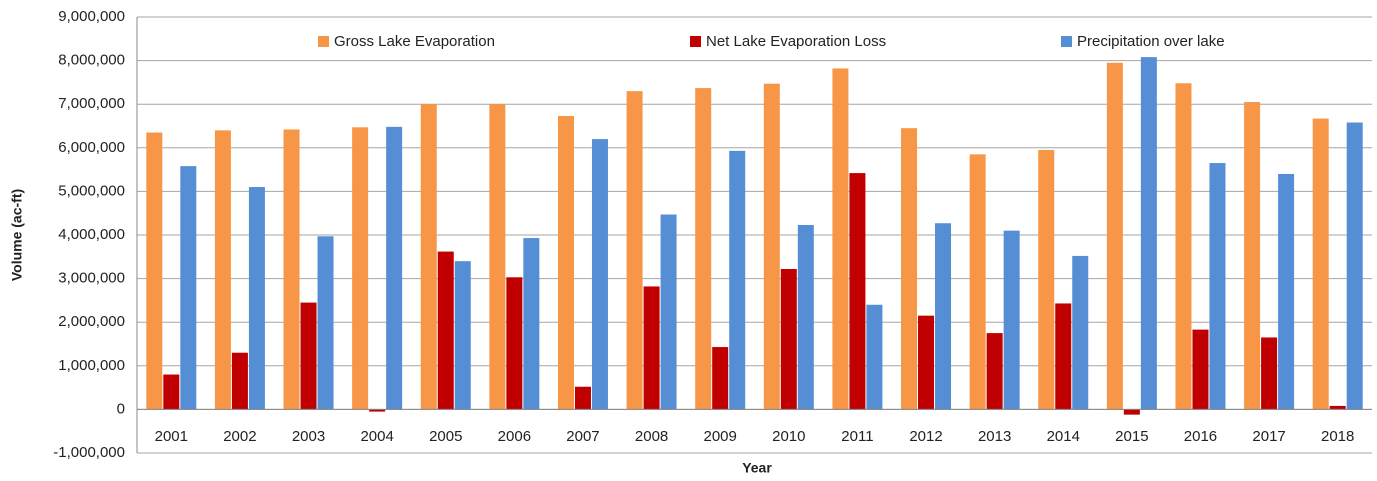 This screenshot has width=1377, height=481. I want to click on x-tick-label: 2002, so click(239, 436).